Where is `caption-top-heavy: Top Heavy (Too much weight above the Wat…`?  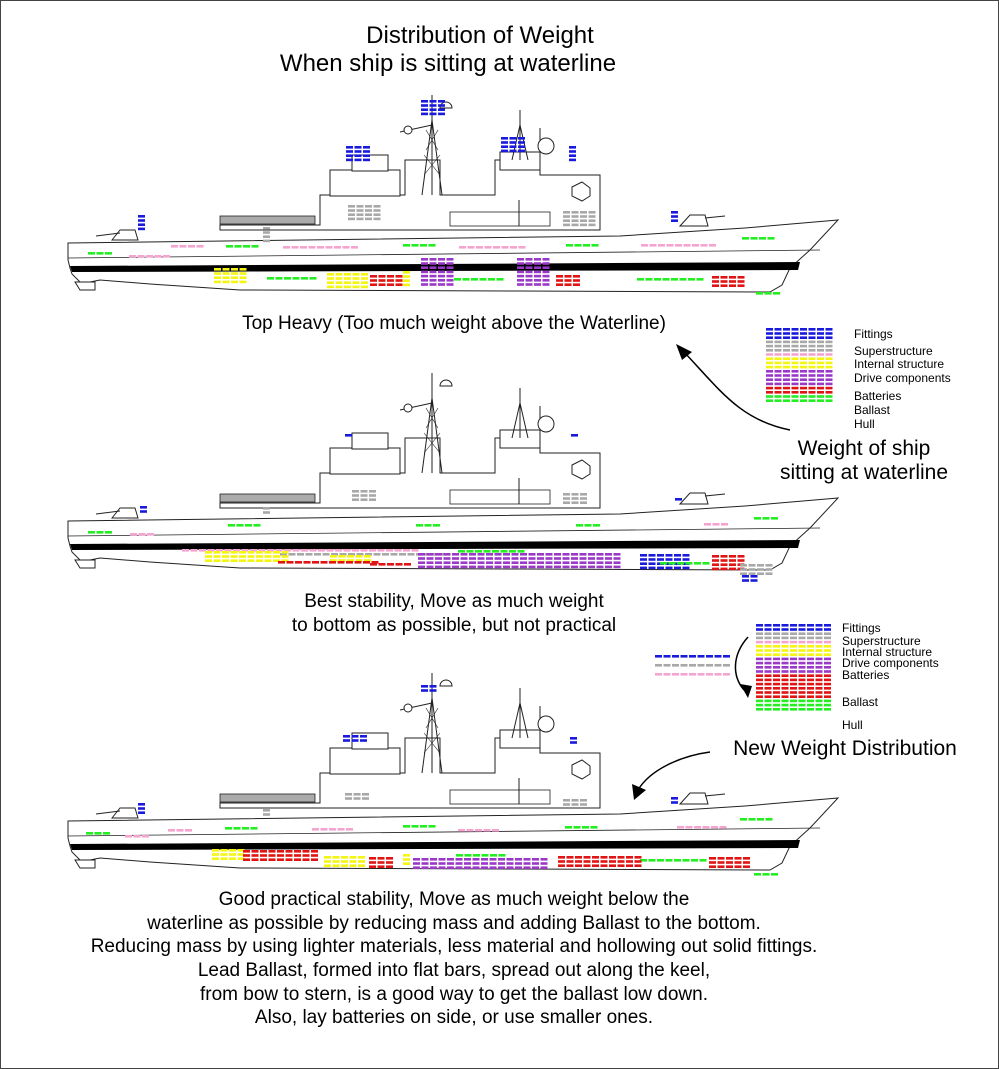
caption-top-heavy: Top Heavy (Too much weight above the Wat… is located at coordinates (454, 323).